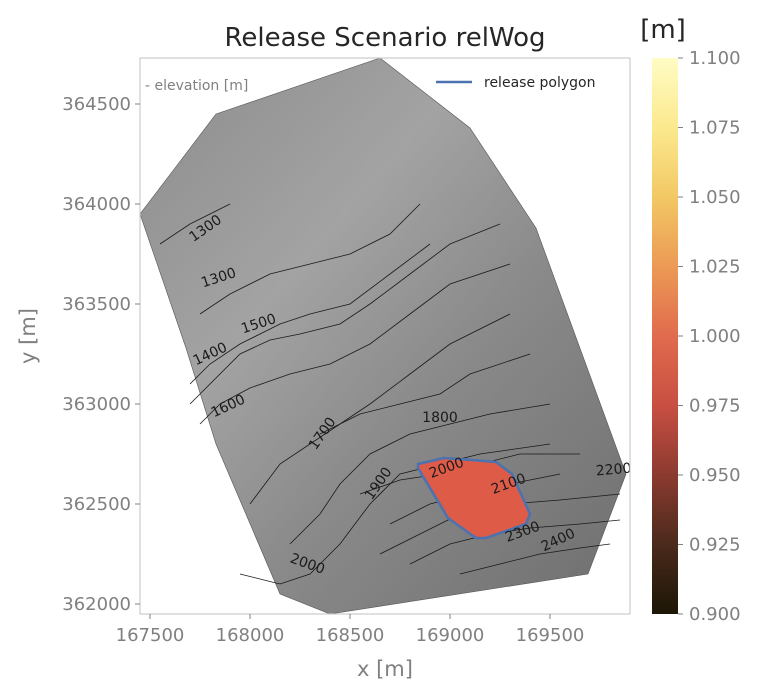  Describe the element at coordinates (715, 545) in the screenshot. I see `colorbar-tick-label-0.925: 0.925` at that location.